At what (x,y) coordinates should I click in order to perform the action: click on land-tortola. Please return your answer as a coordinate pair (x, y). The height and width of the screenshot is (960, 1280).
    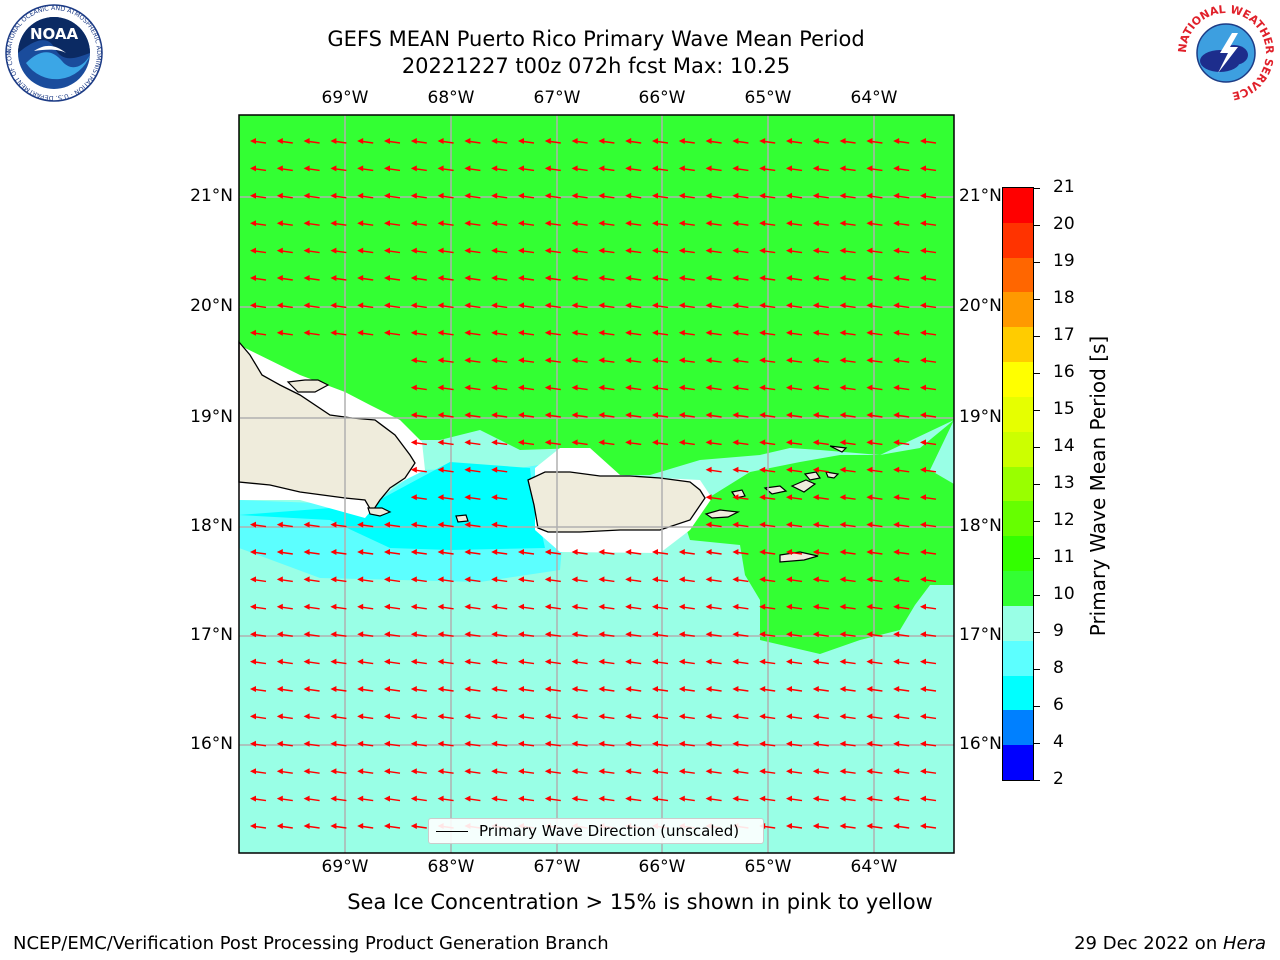
    Looking at the image, I should click on (803, 486).